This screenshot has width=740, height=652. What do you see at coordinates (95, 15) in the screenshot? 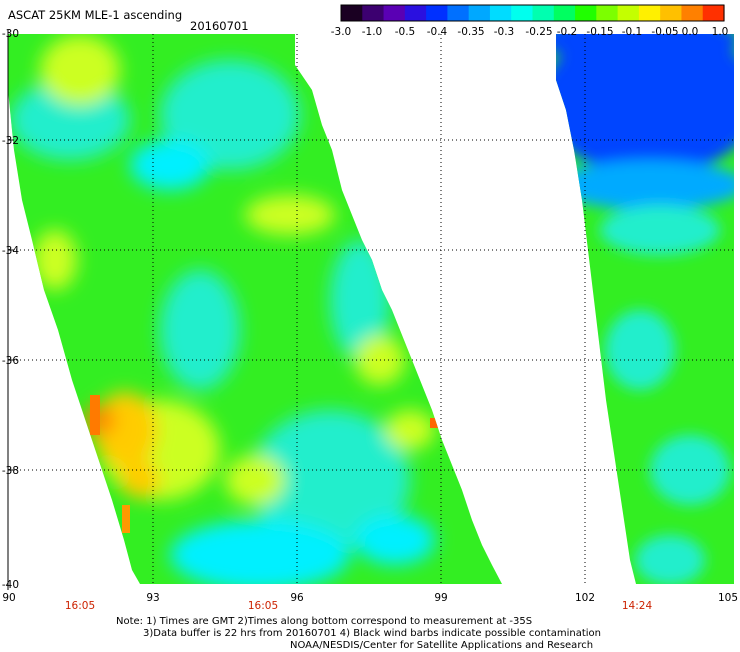
I see `map-title: ASCAT 25KM MLE-1 ascending` at bounding box center [95, 15].